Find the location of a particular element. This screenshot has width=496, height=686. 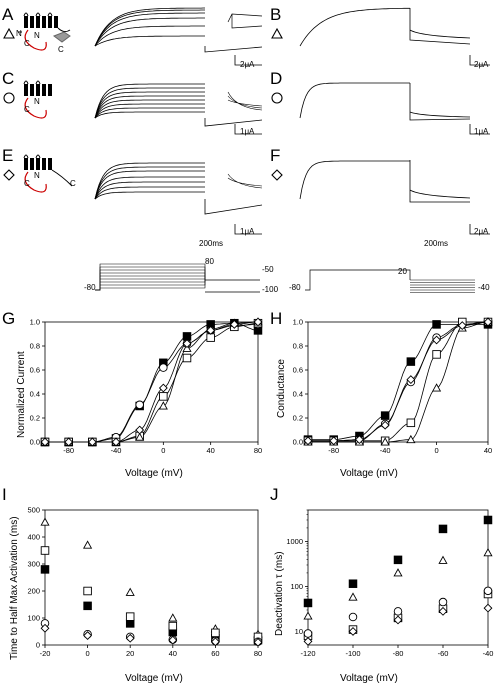

scale-label-f: 2μA is located at coordinates (481, 231).